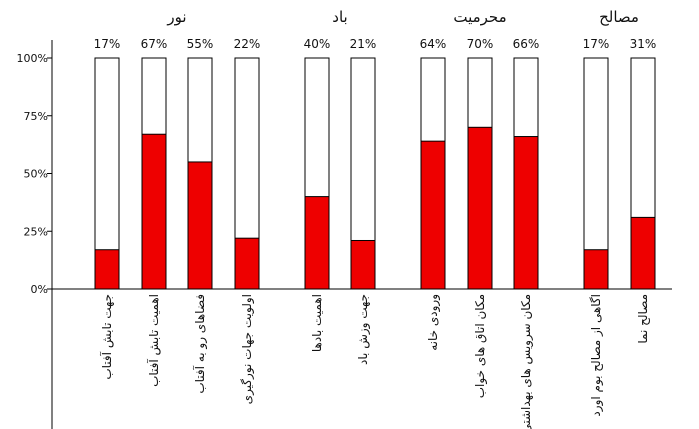 The image size is (699, 429). Describe the element at coordinates (36, 174) in the screenshot. I see `y-tick-label: 50%` at that location.